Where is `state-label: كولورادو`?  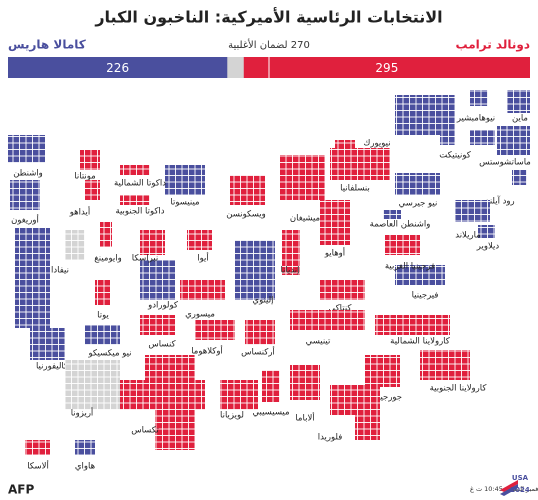 state-label: كولورادو is located at coordinates (163, 306).